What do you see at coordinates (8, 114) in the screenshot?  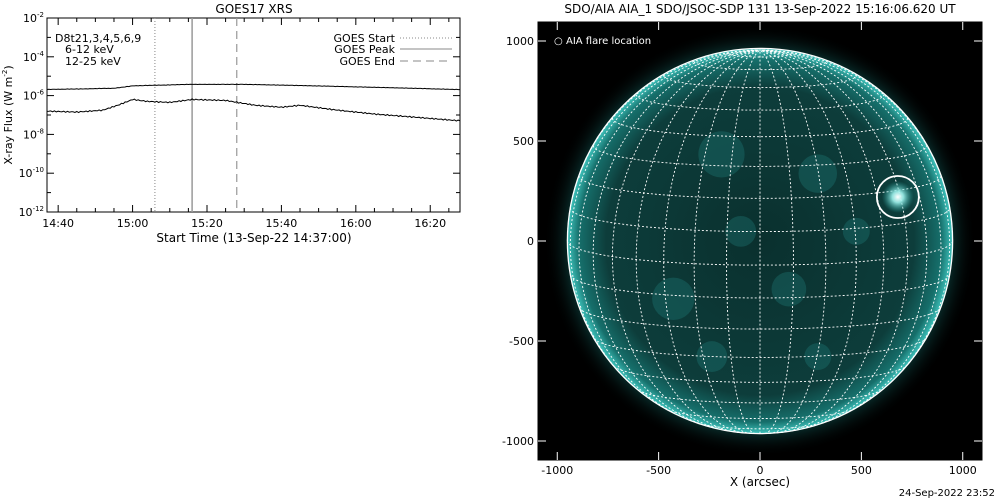 I see `goes-y-axis-label: X-ray Flux (W m-2)` at bounding box center [8, 114].